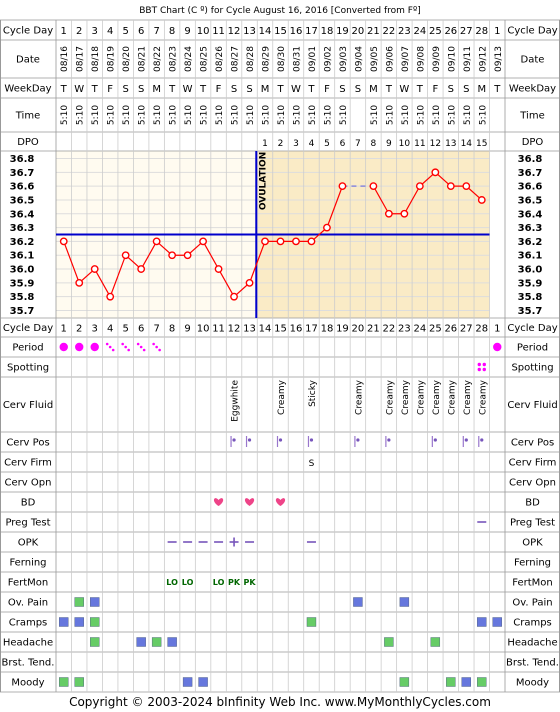 The height and width of the screenshot is (712, 560). Describe the element at coordinates (312, 144) in the screenshot. I see `dpo-cell: 4` at that location.